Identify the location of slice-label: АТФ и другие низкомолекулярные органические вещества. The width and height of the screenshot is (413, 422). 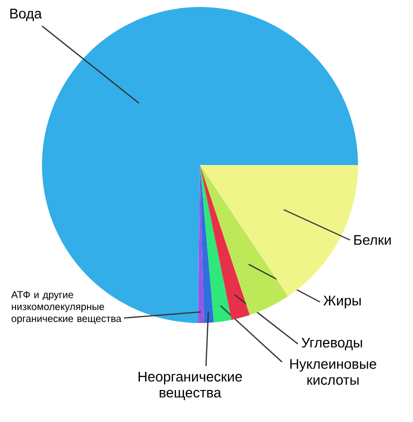
(66, 307).